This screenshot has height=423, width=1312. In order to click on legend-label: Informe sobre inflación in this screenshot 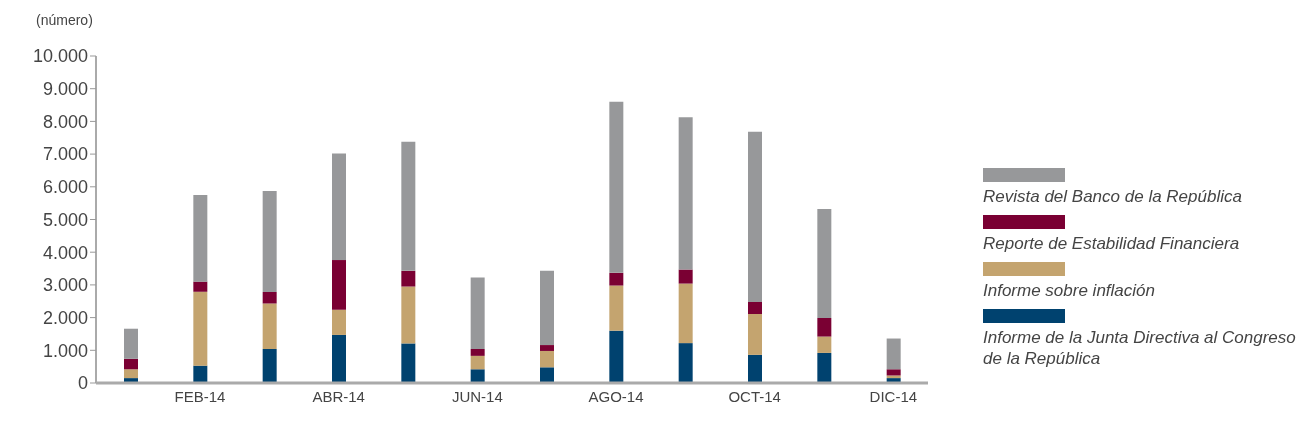, I will do `click(1069, 290)`.